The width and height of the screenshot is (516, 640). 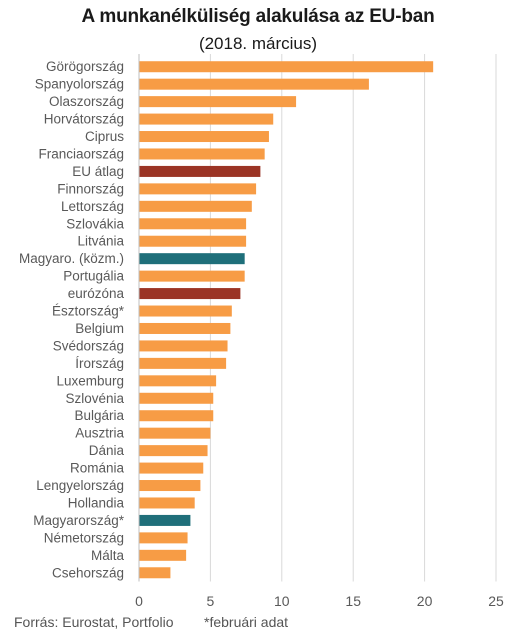 What do you see at coordinates (94, 622) in the screenshot?
I see `source-note: Forrás: Eurostat, Portfolio` at bounding box center [94, 622].